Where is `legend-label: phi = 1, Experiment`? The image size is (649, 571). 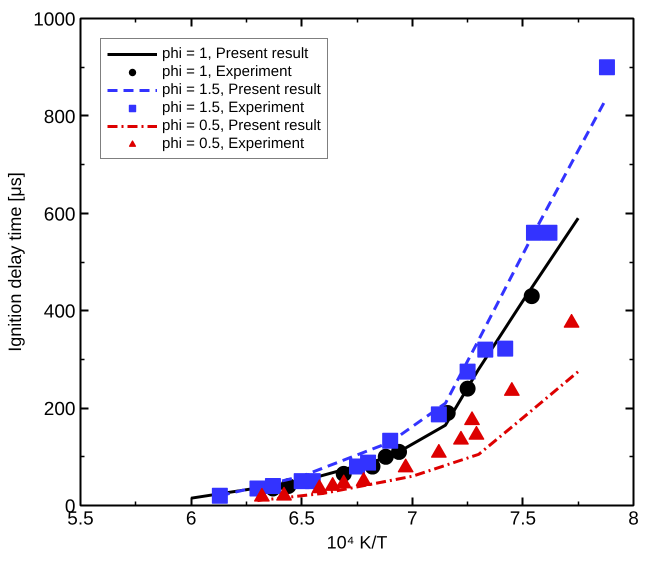
legend-label: phi = 1, Experiment is located at coordinates (227, 71).